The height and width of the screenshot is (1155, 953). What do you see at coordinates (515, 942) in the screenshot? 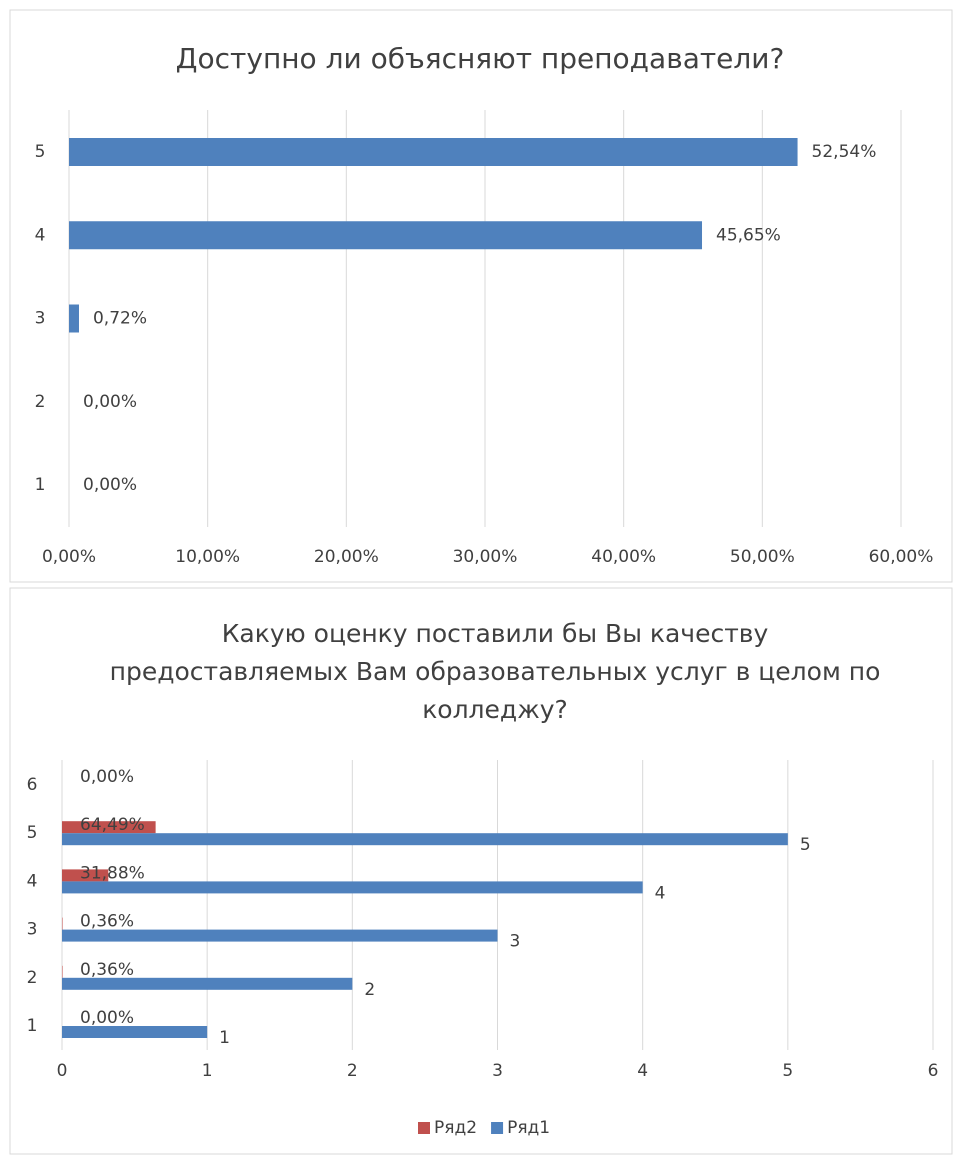
I see `data-label: 3` at bounding box center [515, 942].